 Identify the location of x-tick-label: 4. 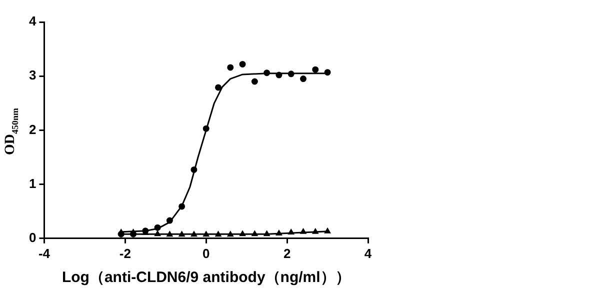
(368, 253).